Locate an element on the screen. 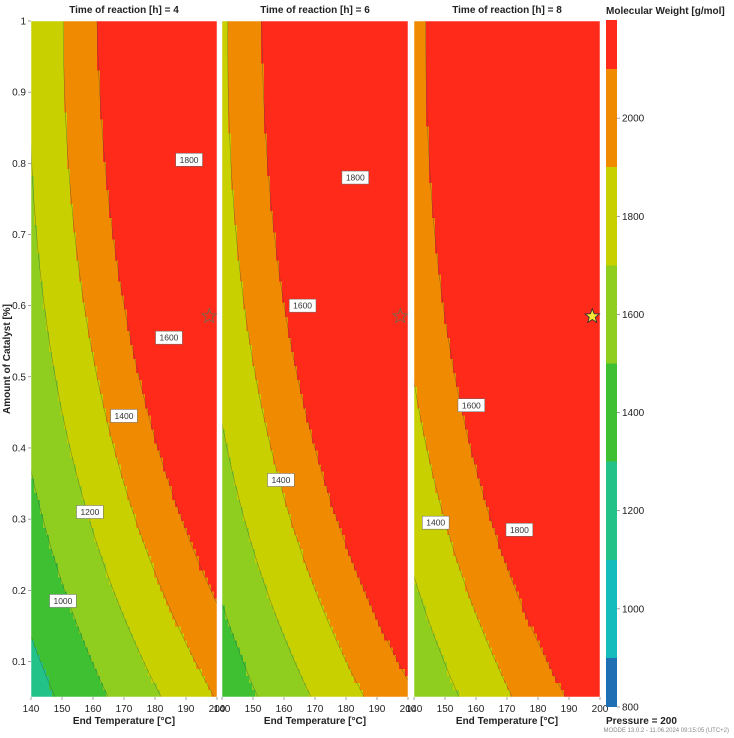 Image resolution: width=734 pixels, height=738 pixels. y-axis-label: Amount of Catalyst [%] is located at coordinates (7, 359).